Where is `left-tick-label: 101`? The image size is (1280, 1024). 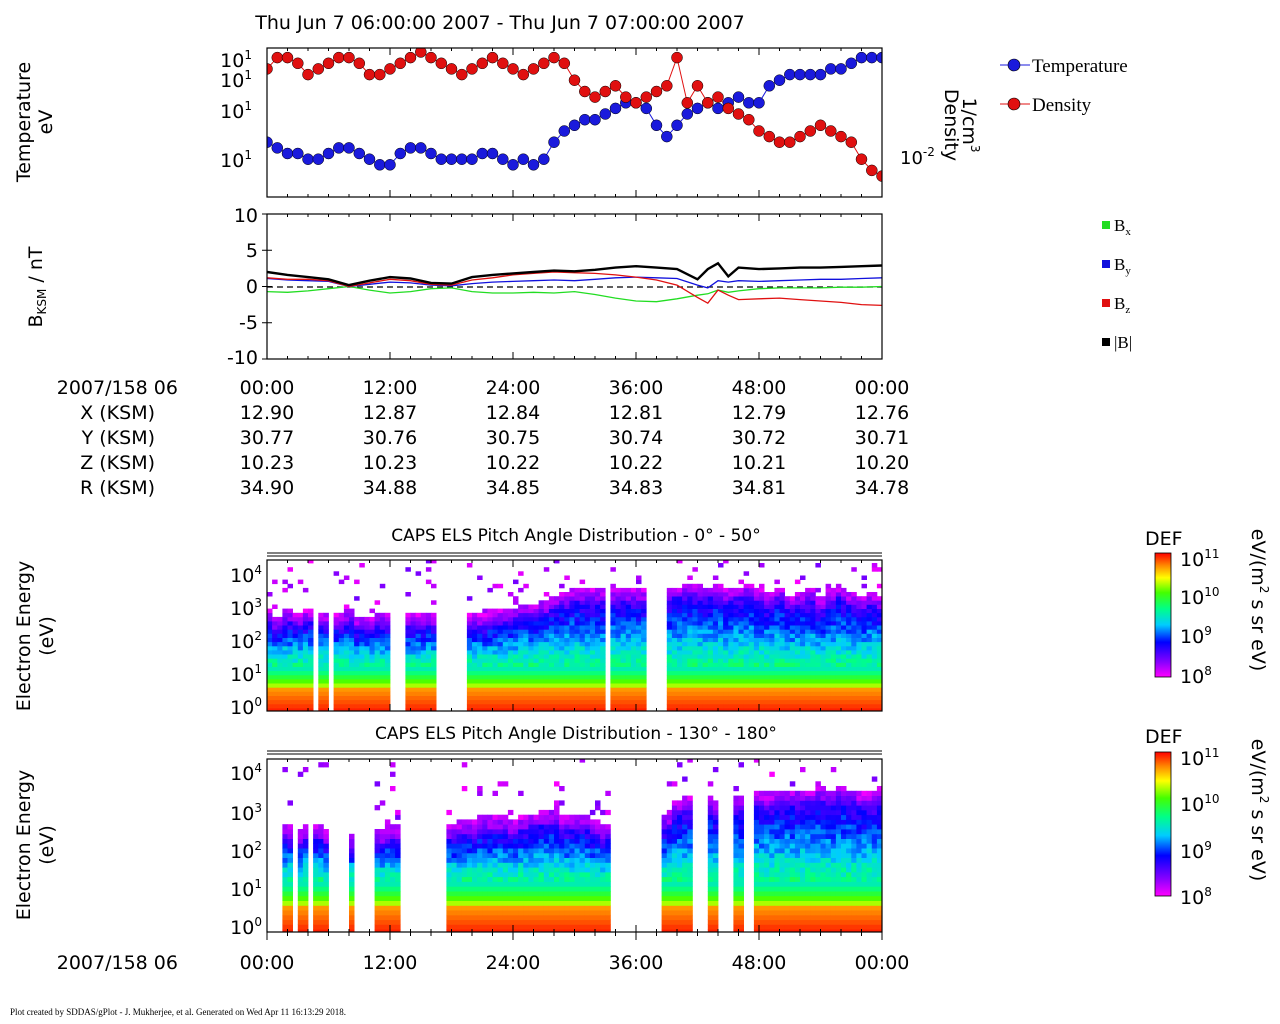
left-tick-label: 101 is located at coordinates (236, 60).